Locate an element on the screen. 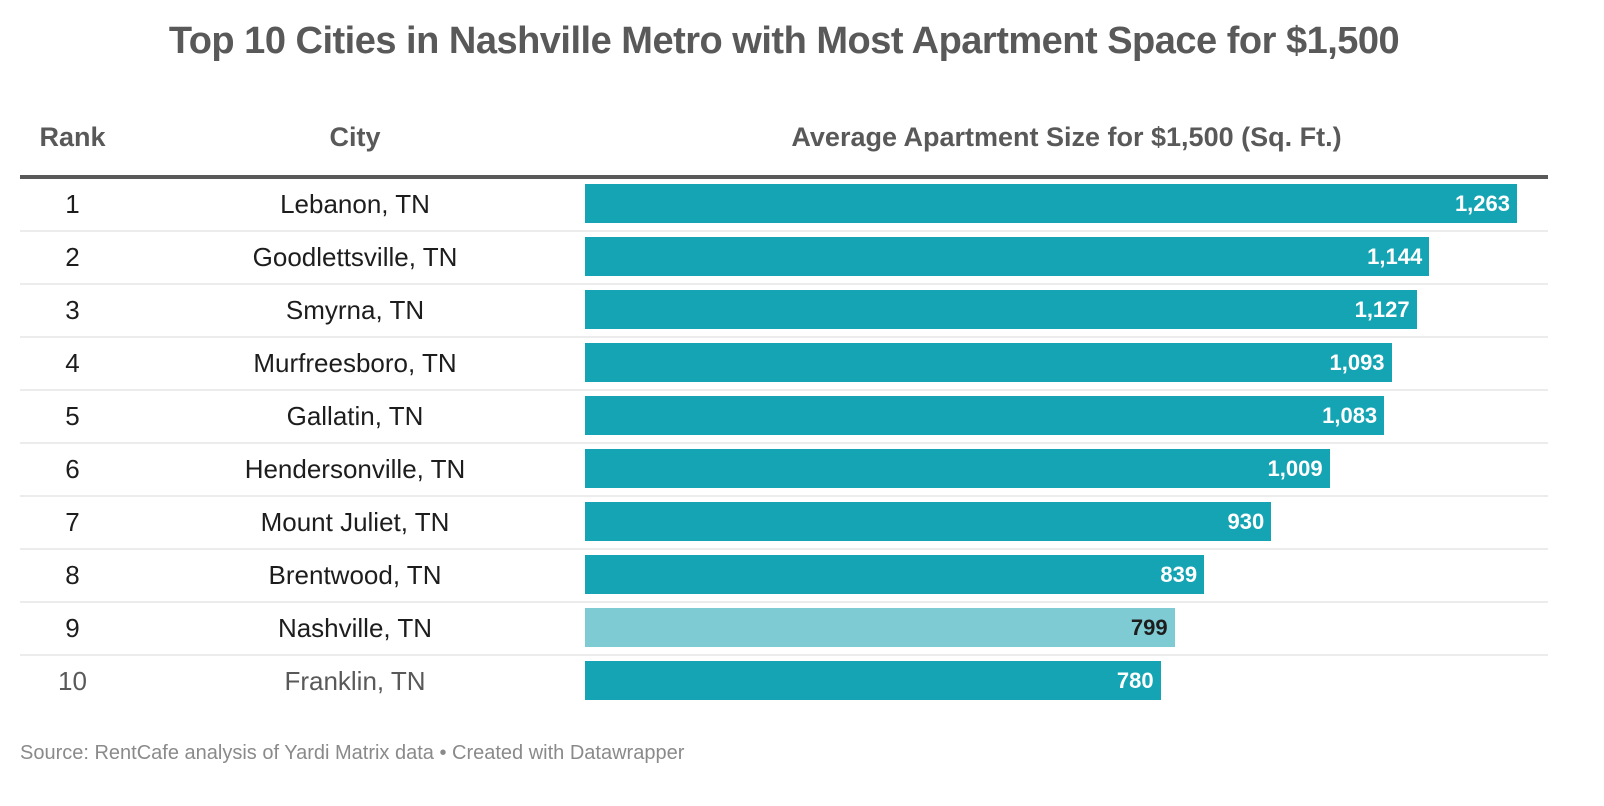 The height and width of the screenshot is (806, 1604). rank-cell: 7 is located at coordinates (72, 522).